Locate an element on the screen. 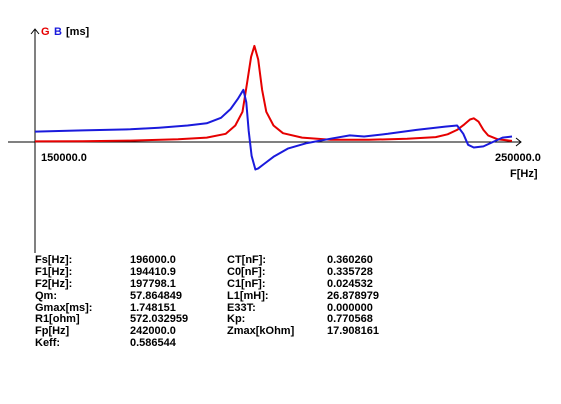 The image size is (561, 404). param-value: 57.864849 is located at coordinates (156, 295).